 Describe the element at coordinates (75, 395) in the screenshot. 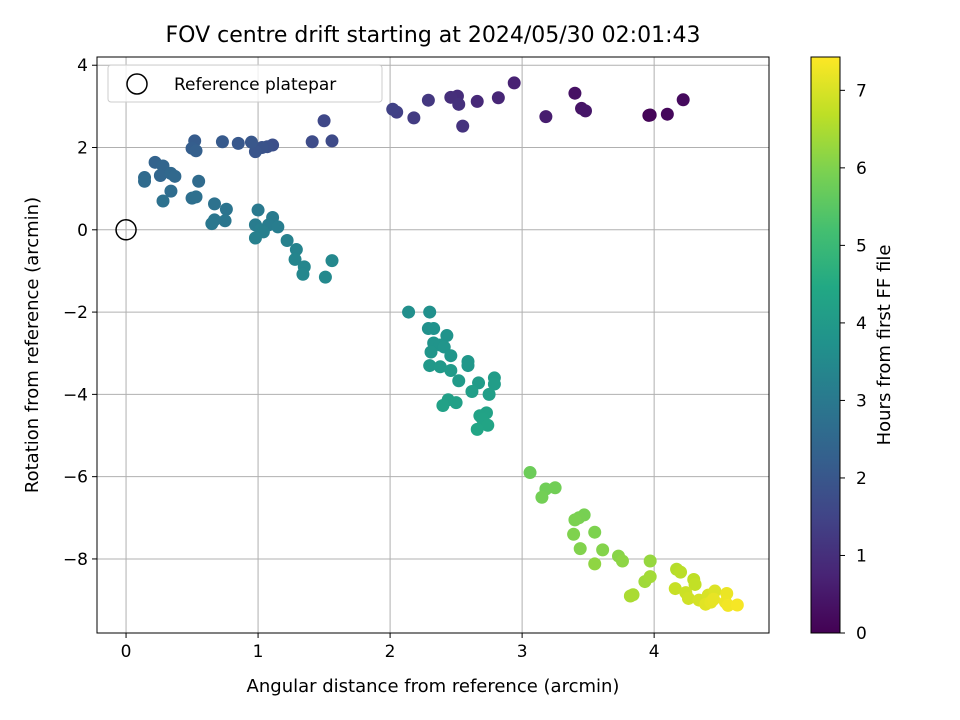

I see `y-tick-label: −4` at that location.